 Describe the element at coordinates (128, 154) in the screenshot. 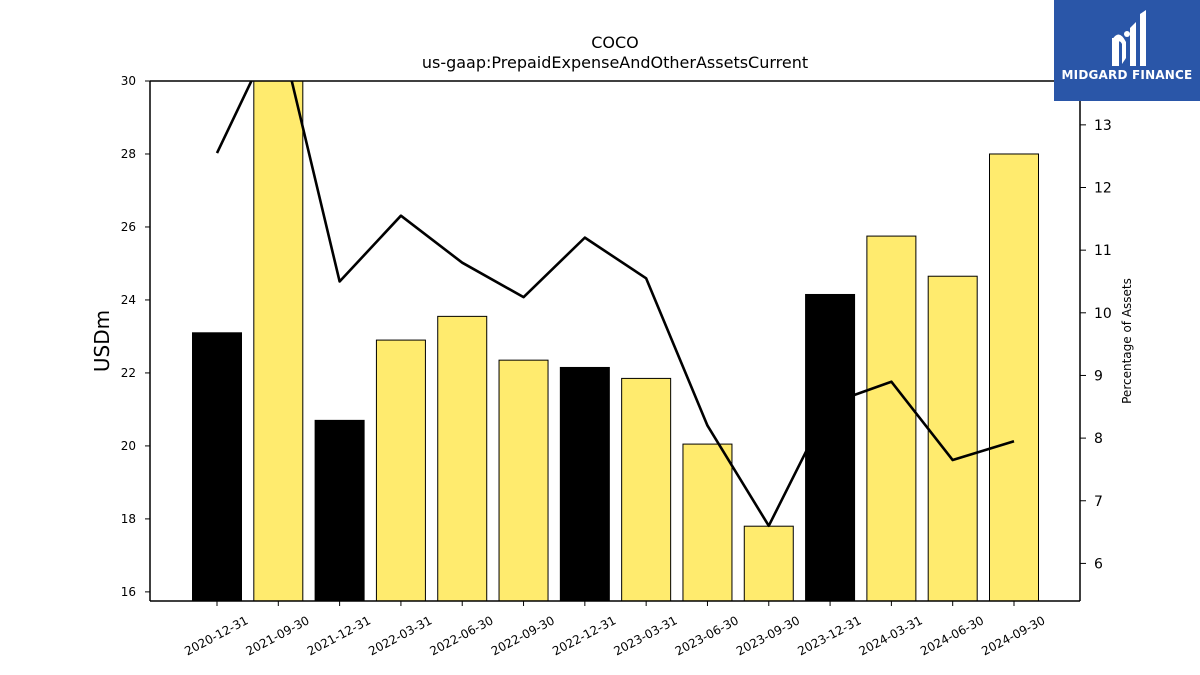

I see `y-tick-label: 28` at that location.